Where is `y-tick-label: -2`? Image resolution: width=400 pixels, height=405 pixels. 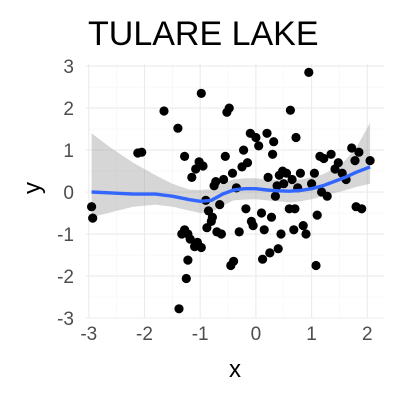 y-tick-label: -2 is located at coordinates (65, 277).